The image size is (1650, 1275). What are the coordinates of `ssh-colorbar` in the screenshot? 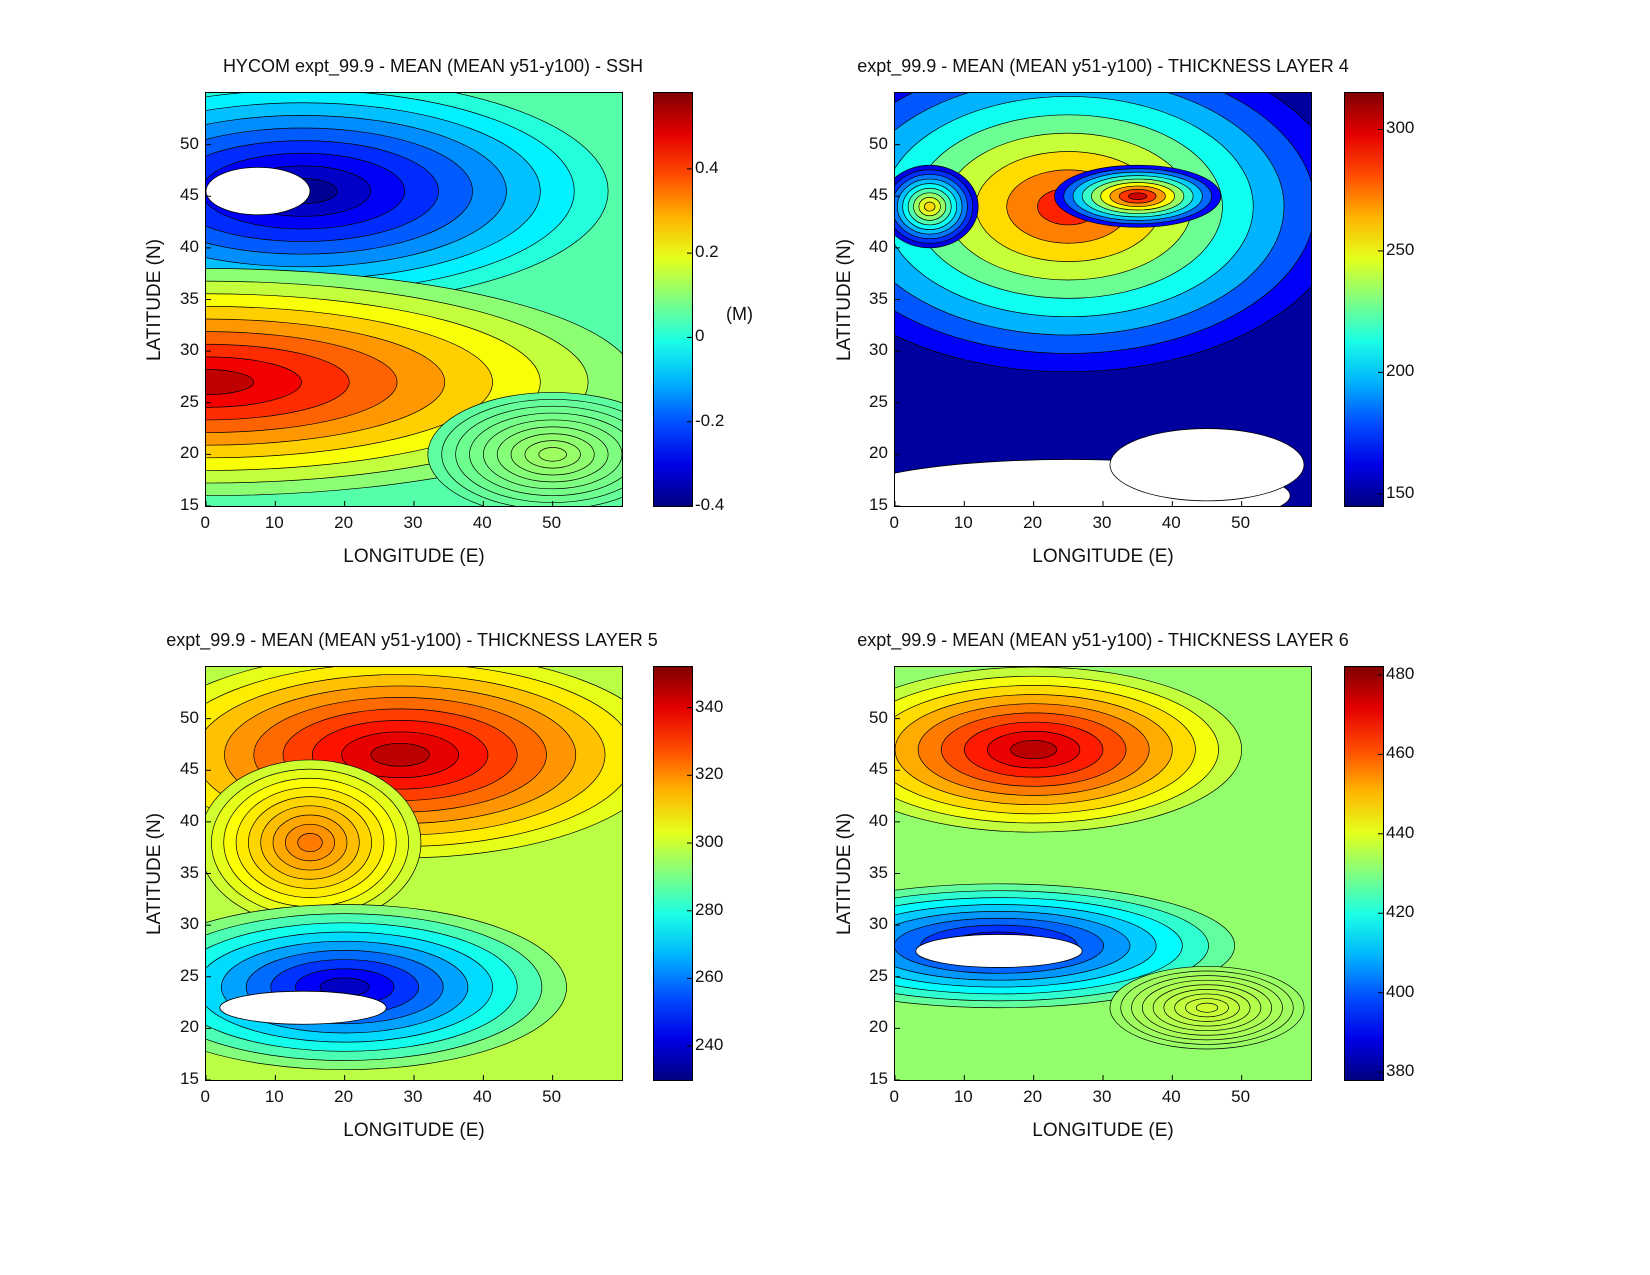 It's located at (673, 299).